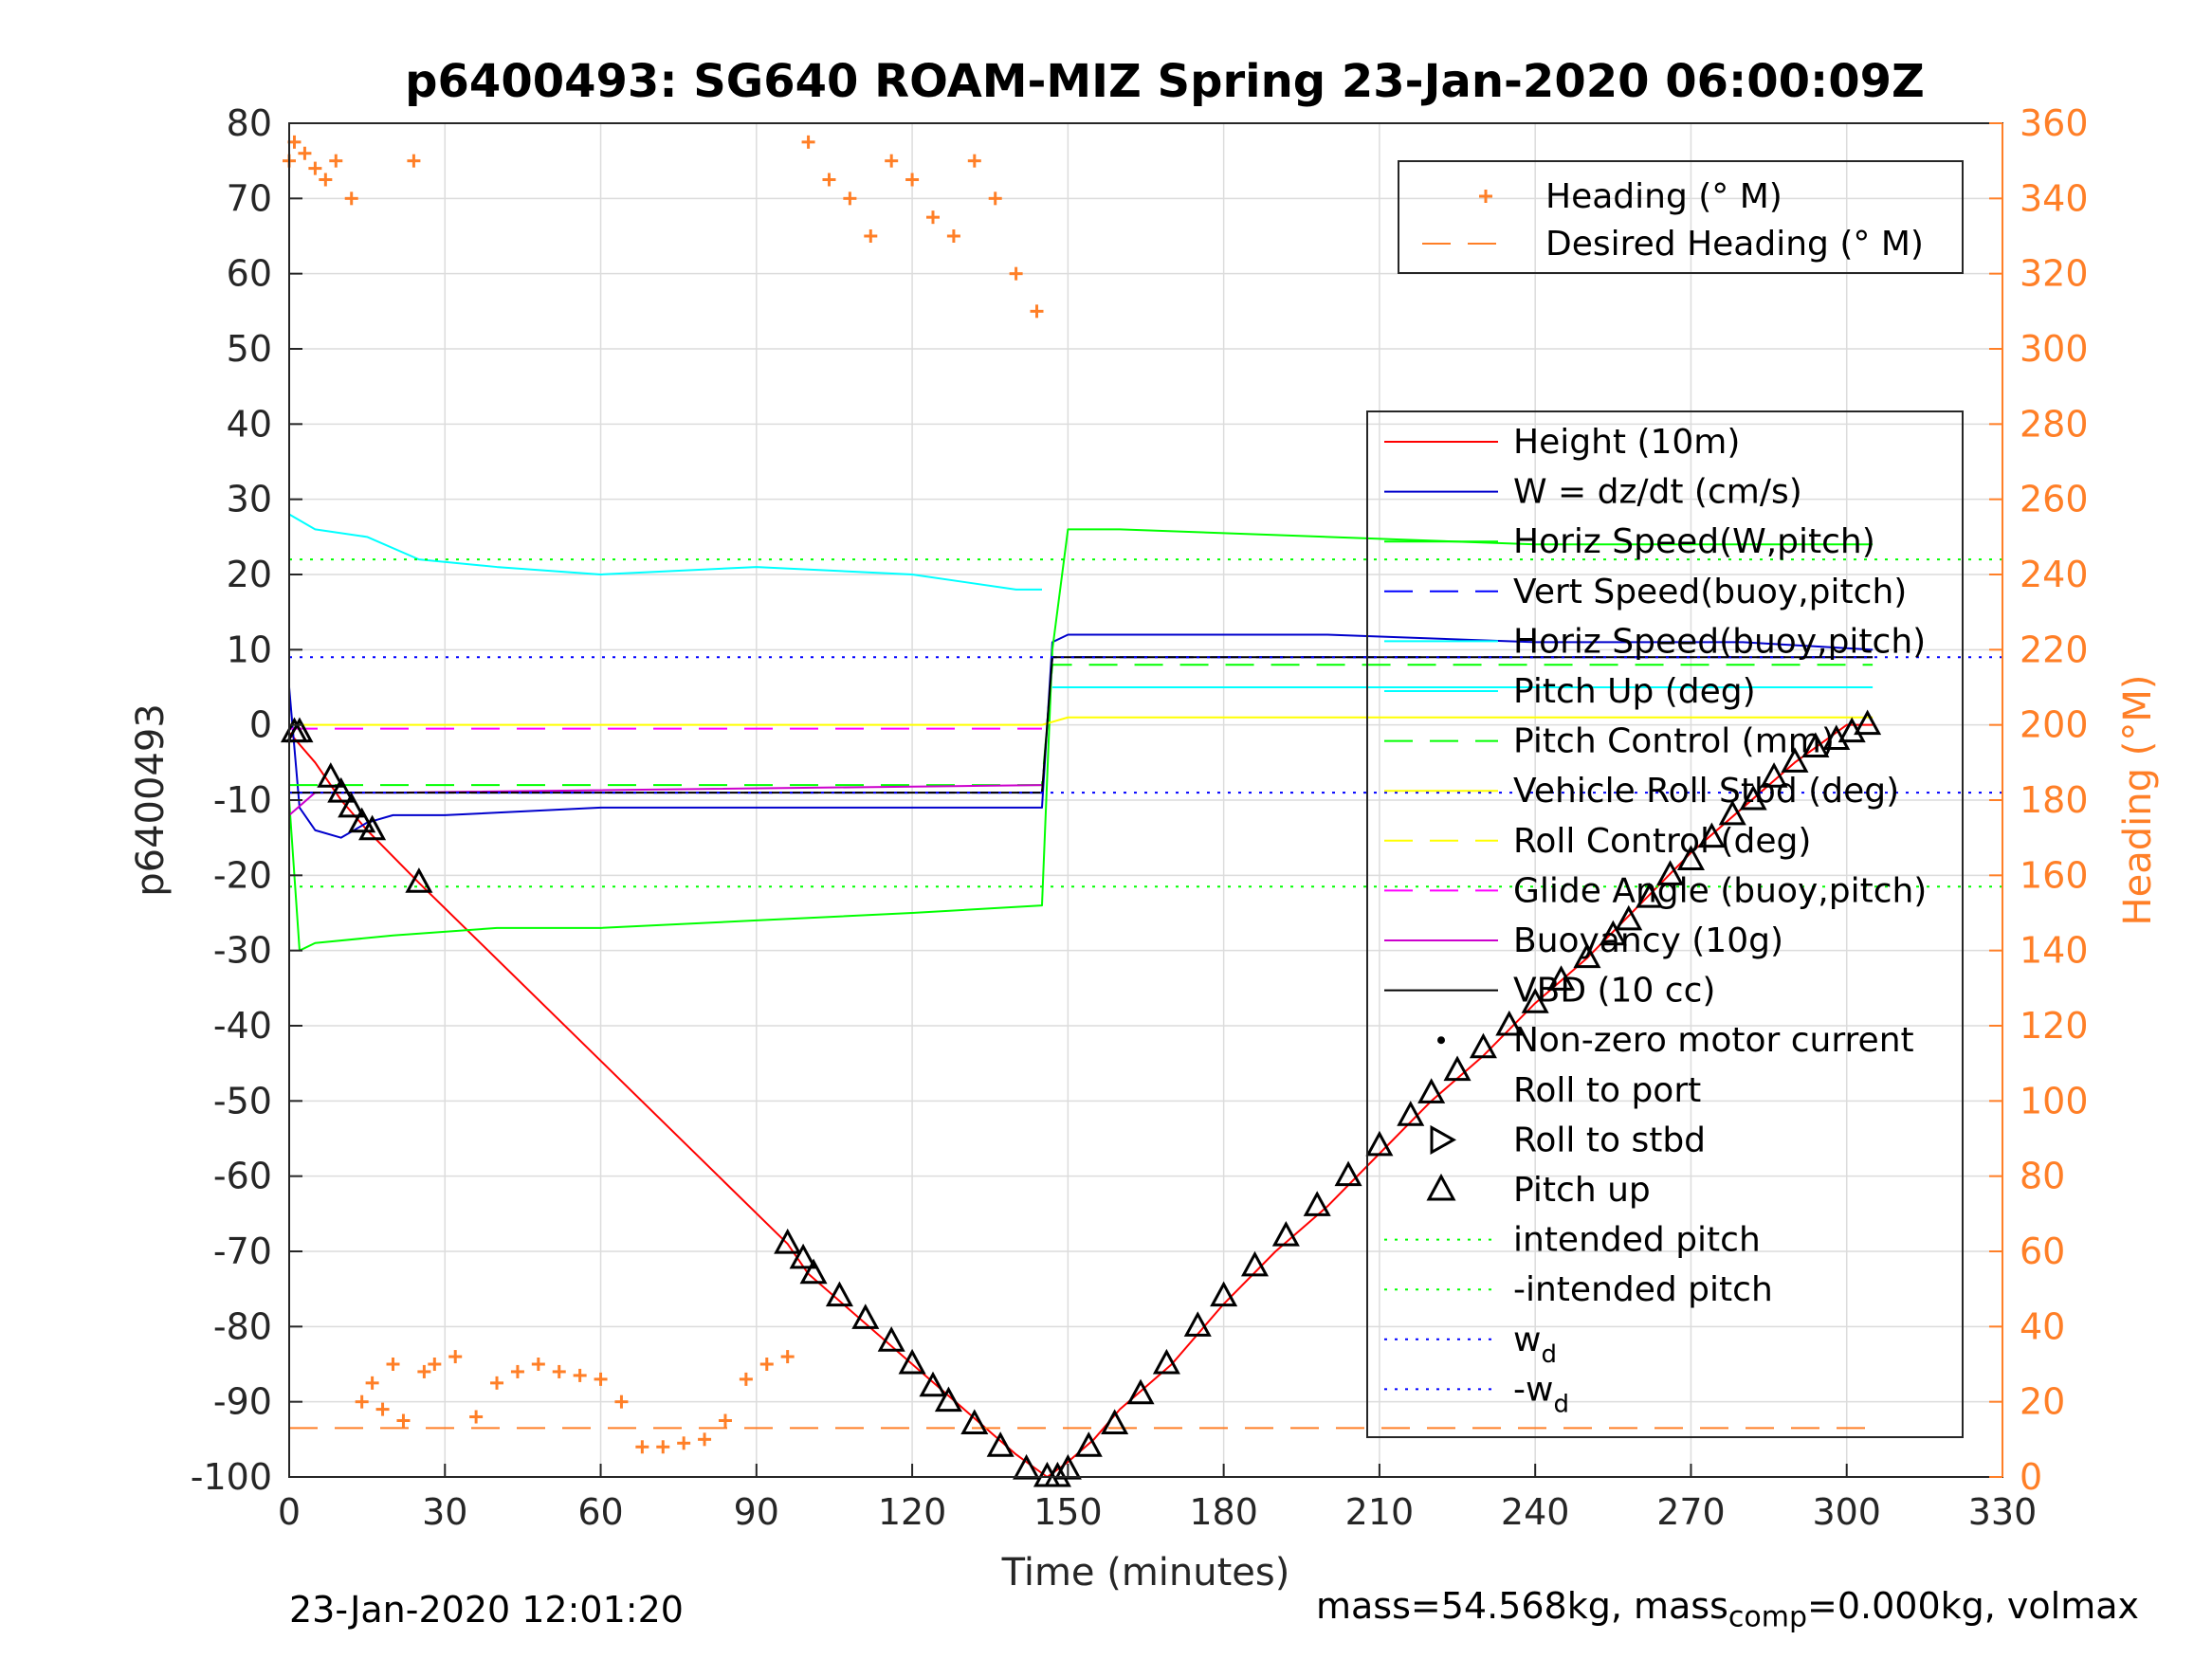 This screenshot has height=1659, width=2212. Describe the element at coordinates (1626, 442) in the screenshot. I see `legend-entry-label: Height (10m)` at that location.